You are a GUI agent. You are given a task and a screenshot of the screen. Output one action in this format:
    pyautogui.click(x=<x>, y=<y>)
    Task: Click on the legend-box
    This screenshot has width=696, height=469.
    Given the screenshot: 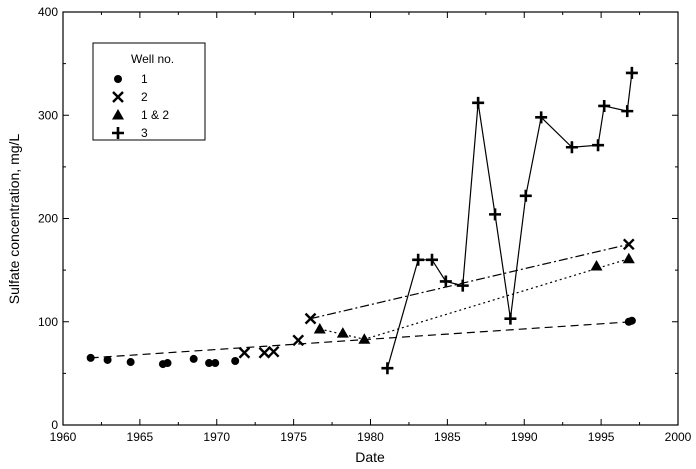 What is the action you would take?
    pyautogui.click(x=149, y=91)
    